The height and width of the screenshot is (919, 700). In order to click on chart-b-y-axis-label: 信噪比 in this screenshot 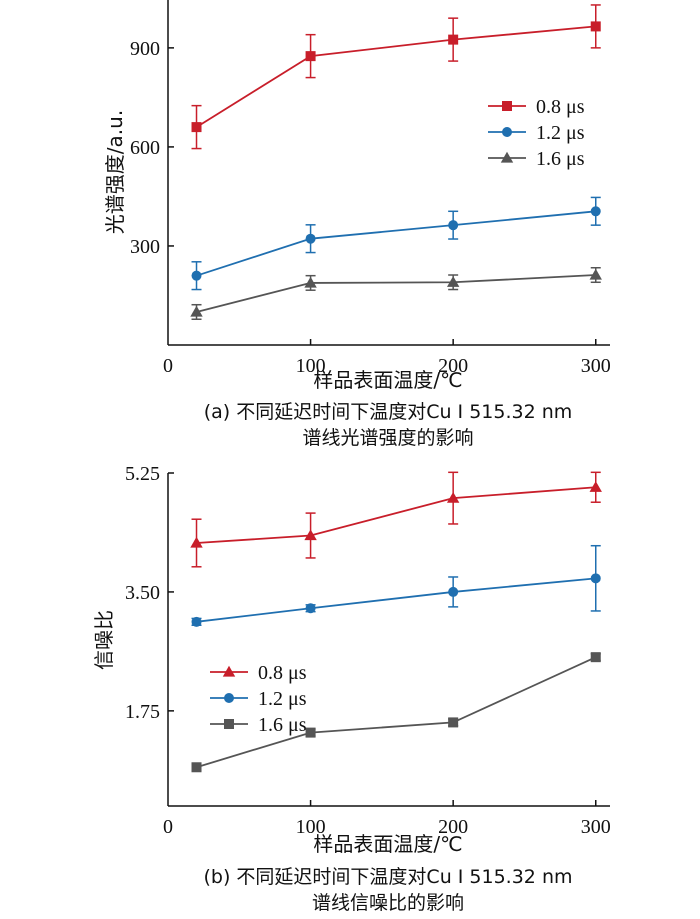, I will do `click(104, 640)`.